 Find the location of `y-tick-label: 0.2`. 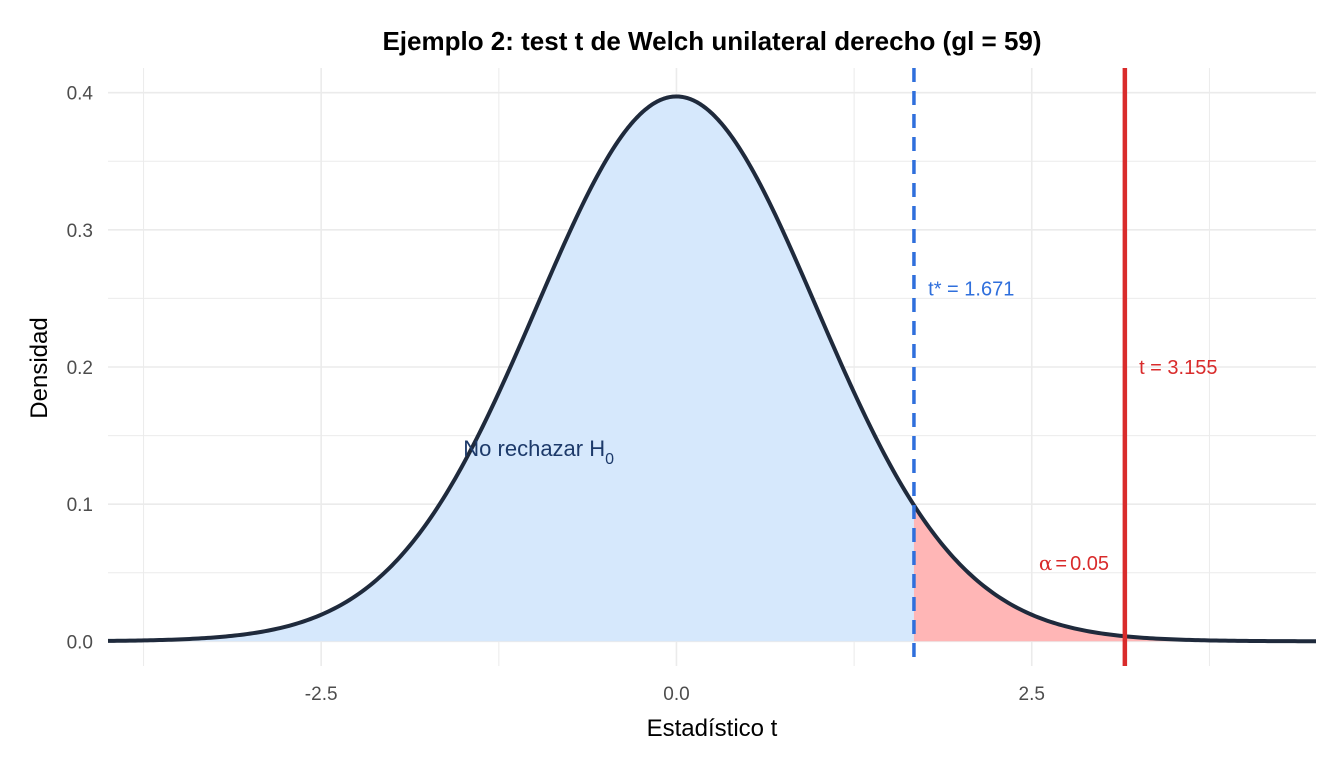

y-tick-label: 0.2 is located at coordinates (80, 368).